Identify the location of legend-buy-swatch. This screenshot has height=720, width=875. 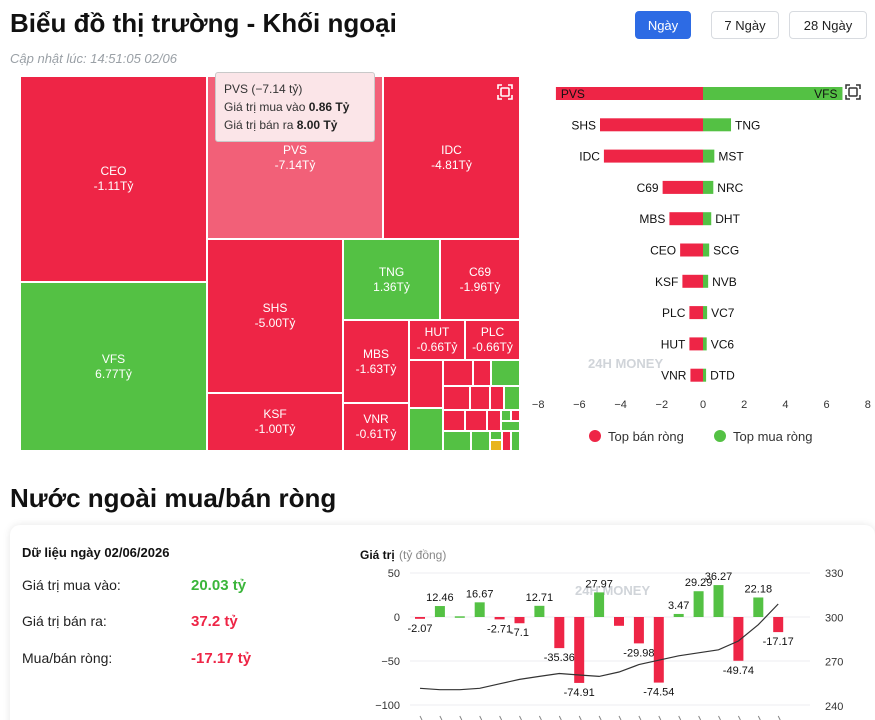
(720, 436).